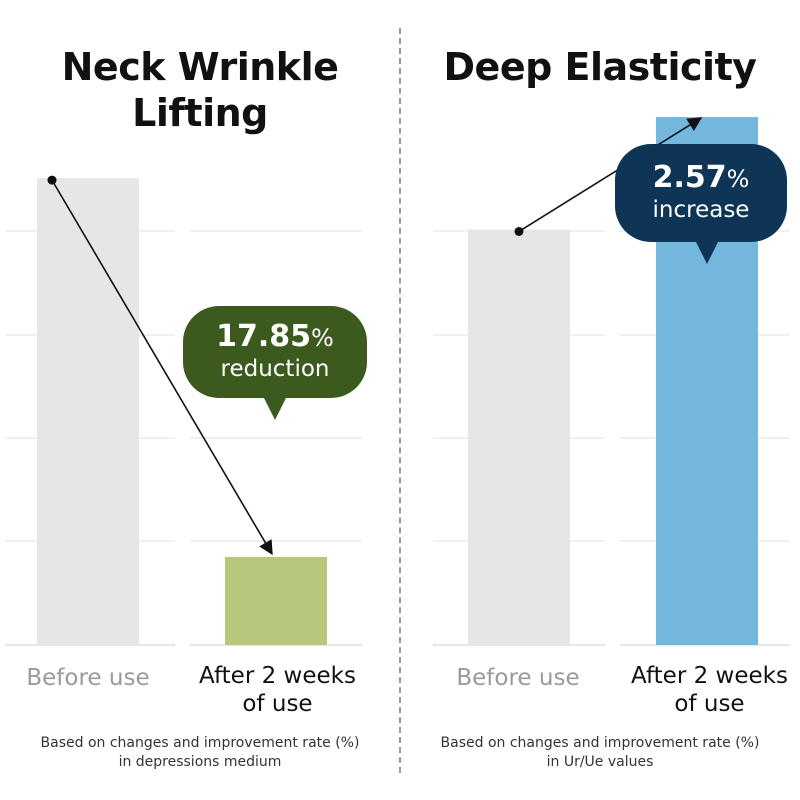 The height and width of the screenshot is (800, 800). I want to click on annotation-value: 2.57, so click(689, 177).